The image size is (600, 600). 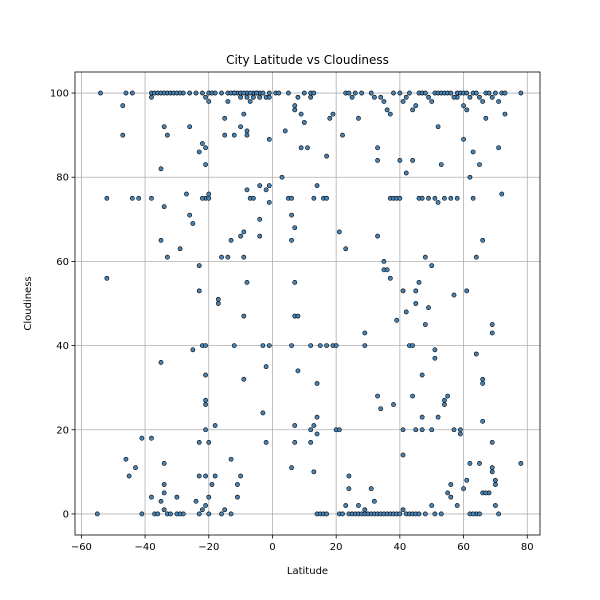 I want to click on y-tick-label: 40, so click(x=62, y=346).